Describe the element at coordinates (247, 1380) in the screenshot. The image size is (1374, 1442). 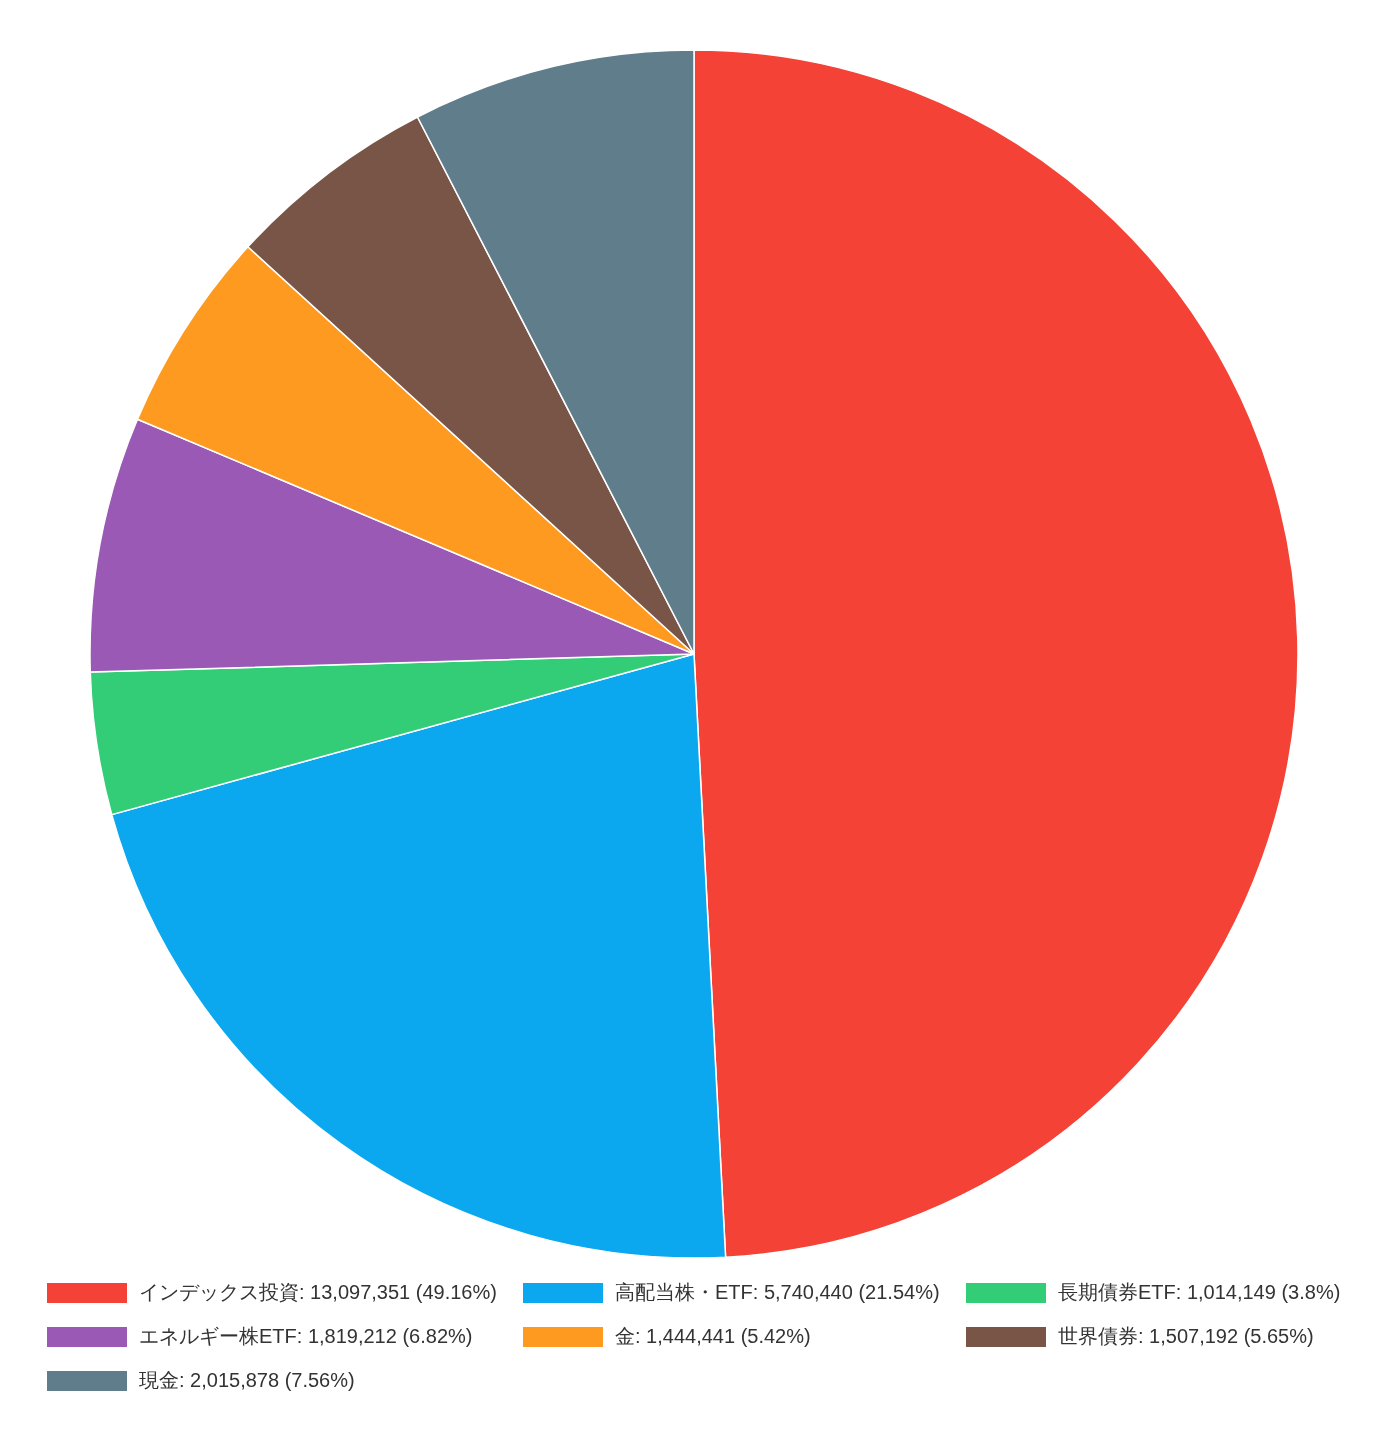
I see `legend-label: 現金: 2,015,878 (7.56%)` at that location.